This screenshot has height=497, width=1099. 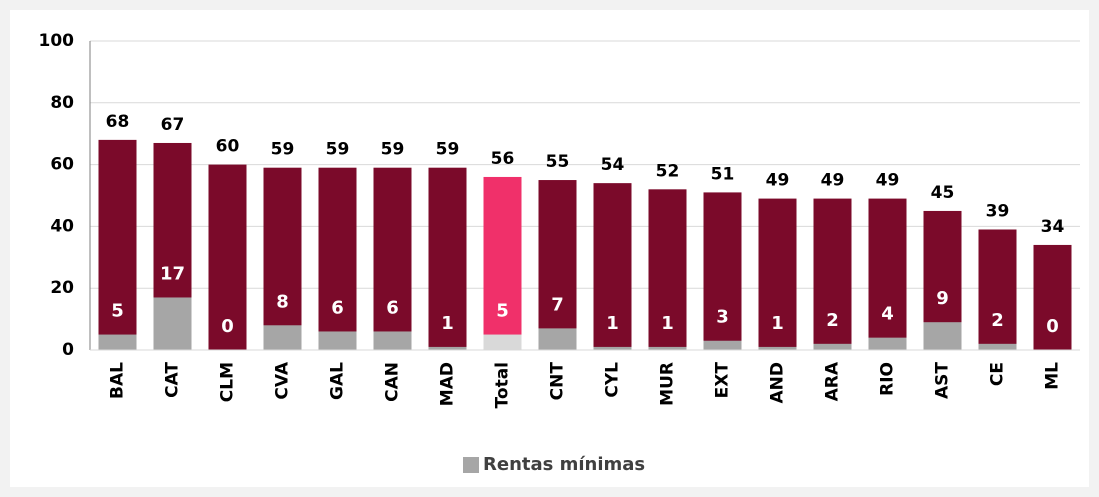 What do you see at coordinates (62, 226) in the screenshot?
I see `y-tick-label: 40` at bounding box center [62, 226].